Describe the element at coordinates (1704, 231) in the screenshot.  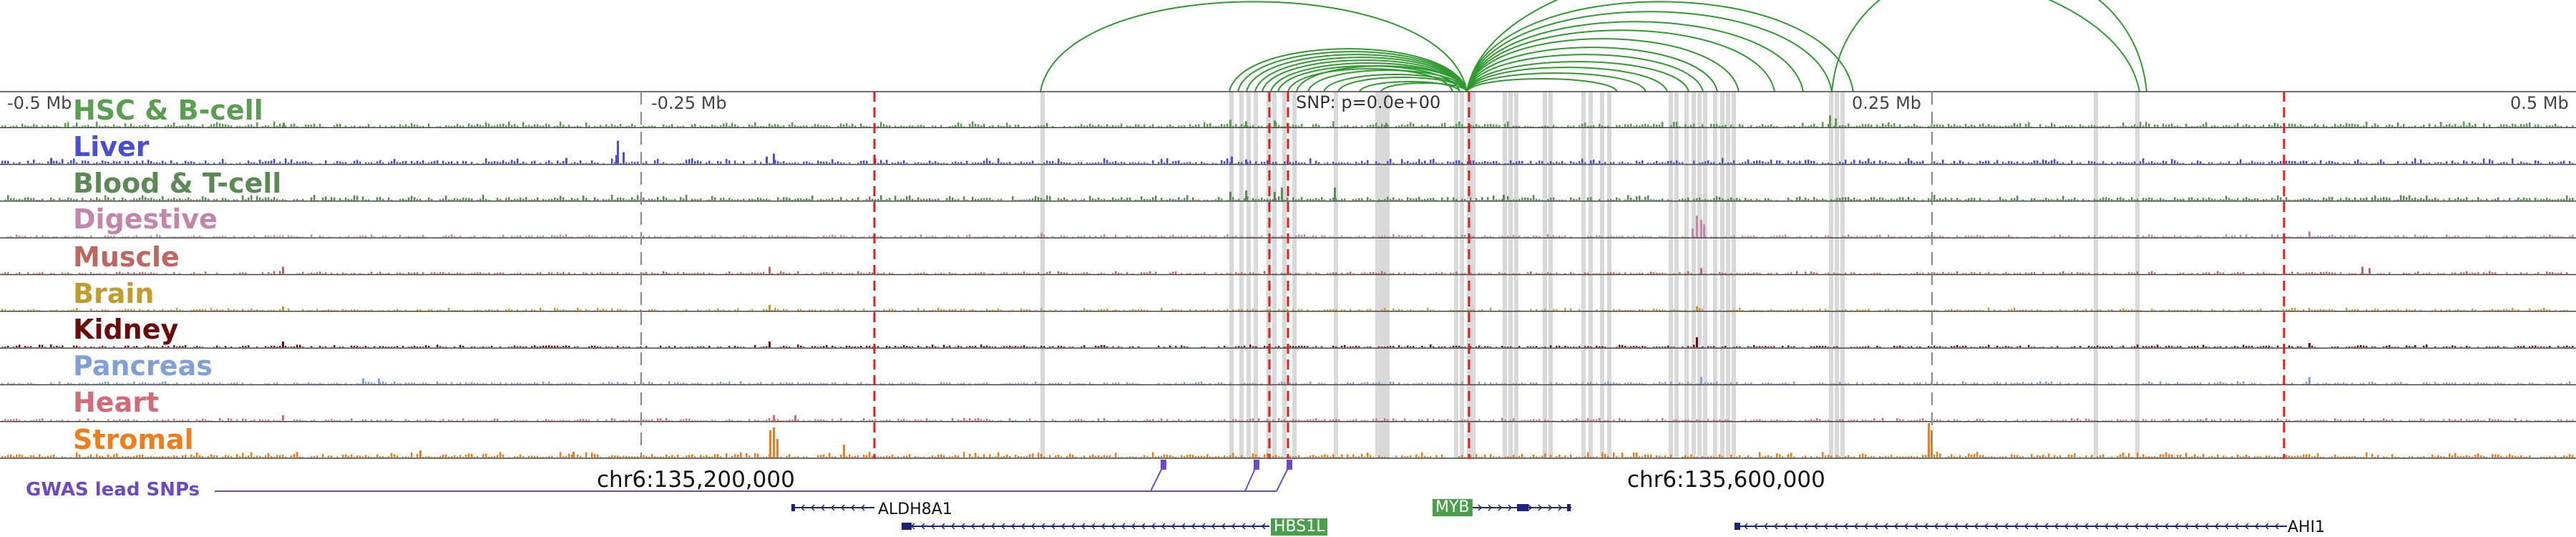
I see `signal-peak` at that location.